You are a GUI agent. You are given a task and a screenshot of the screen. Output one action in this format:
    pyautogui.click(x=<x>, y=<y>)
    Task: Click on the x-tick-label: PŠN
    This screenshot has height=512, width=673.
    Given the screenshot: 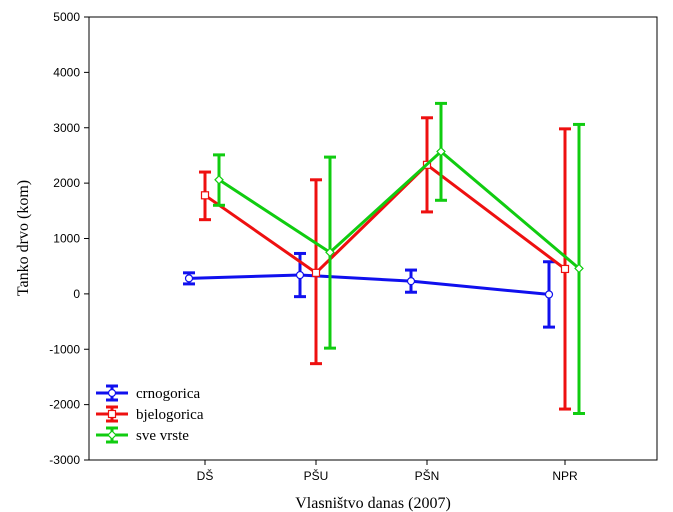 What is the action you would take?
    pyautogui.click(x=427, y=475)
    